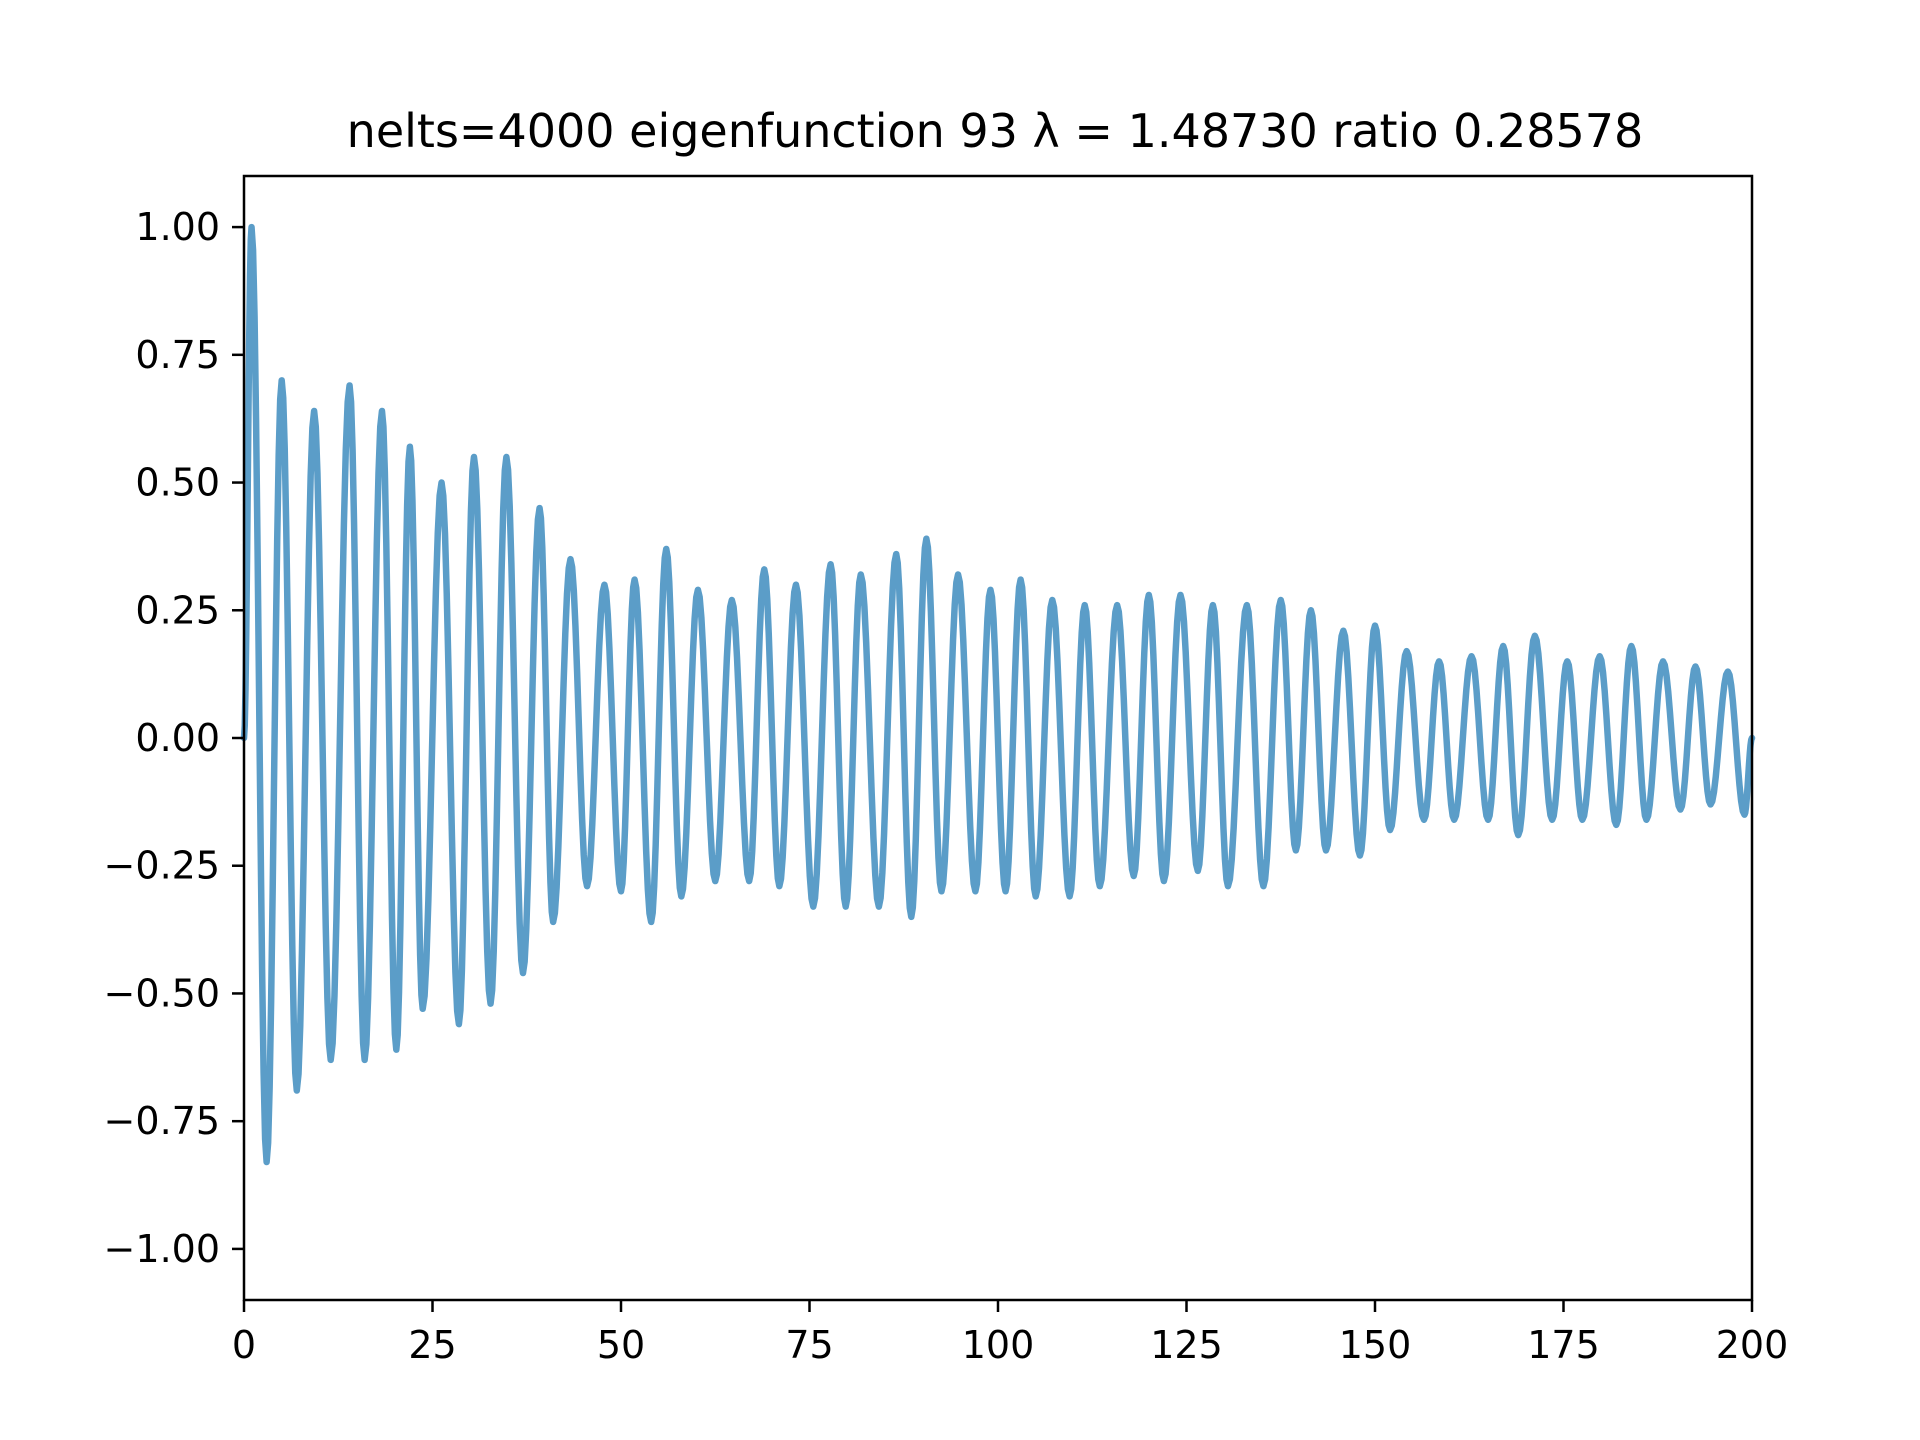 Image resolution: width=1920 pixels, height=1440 pixels. Describe the element at coordinates (177, 610) in the screenshot. I see `y-tick-label: 0.25` at that location.